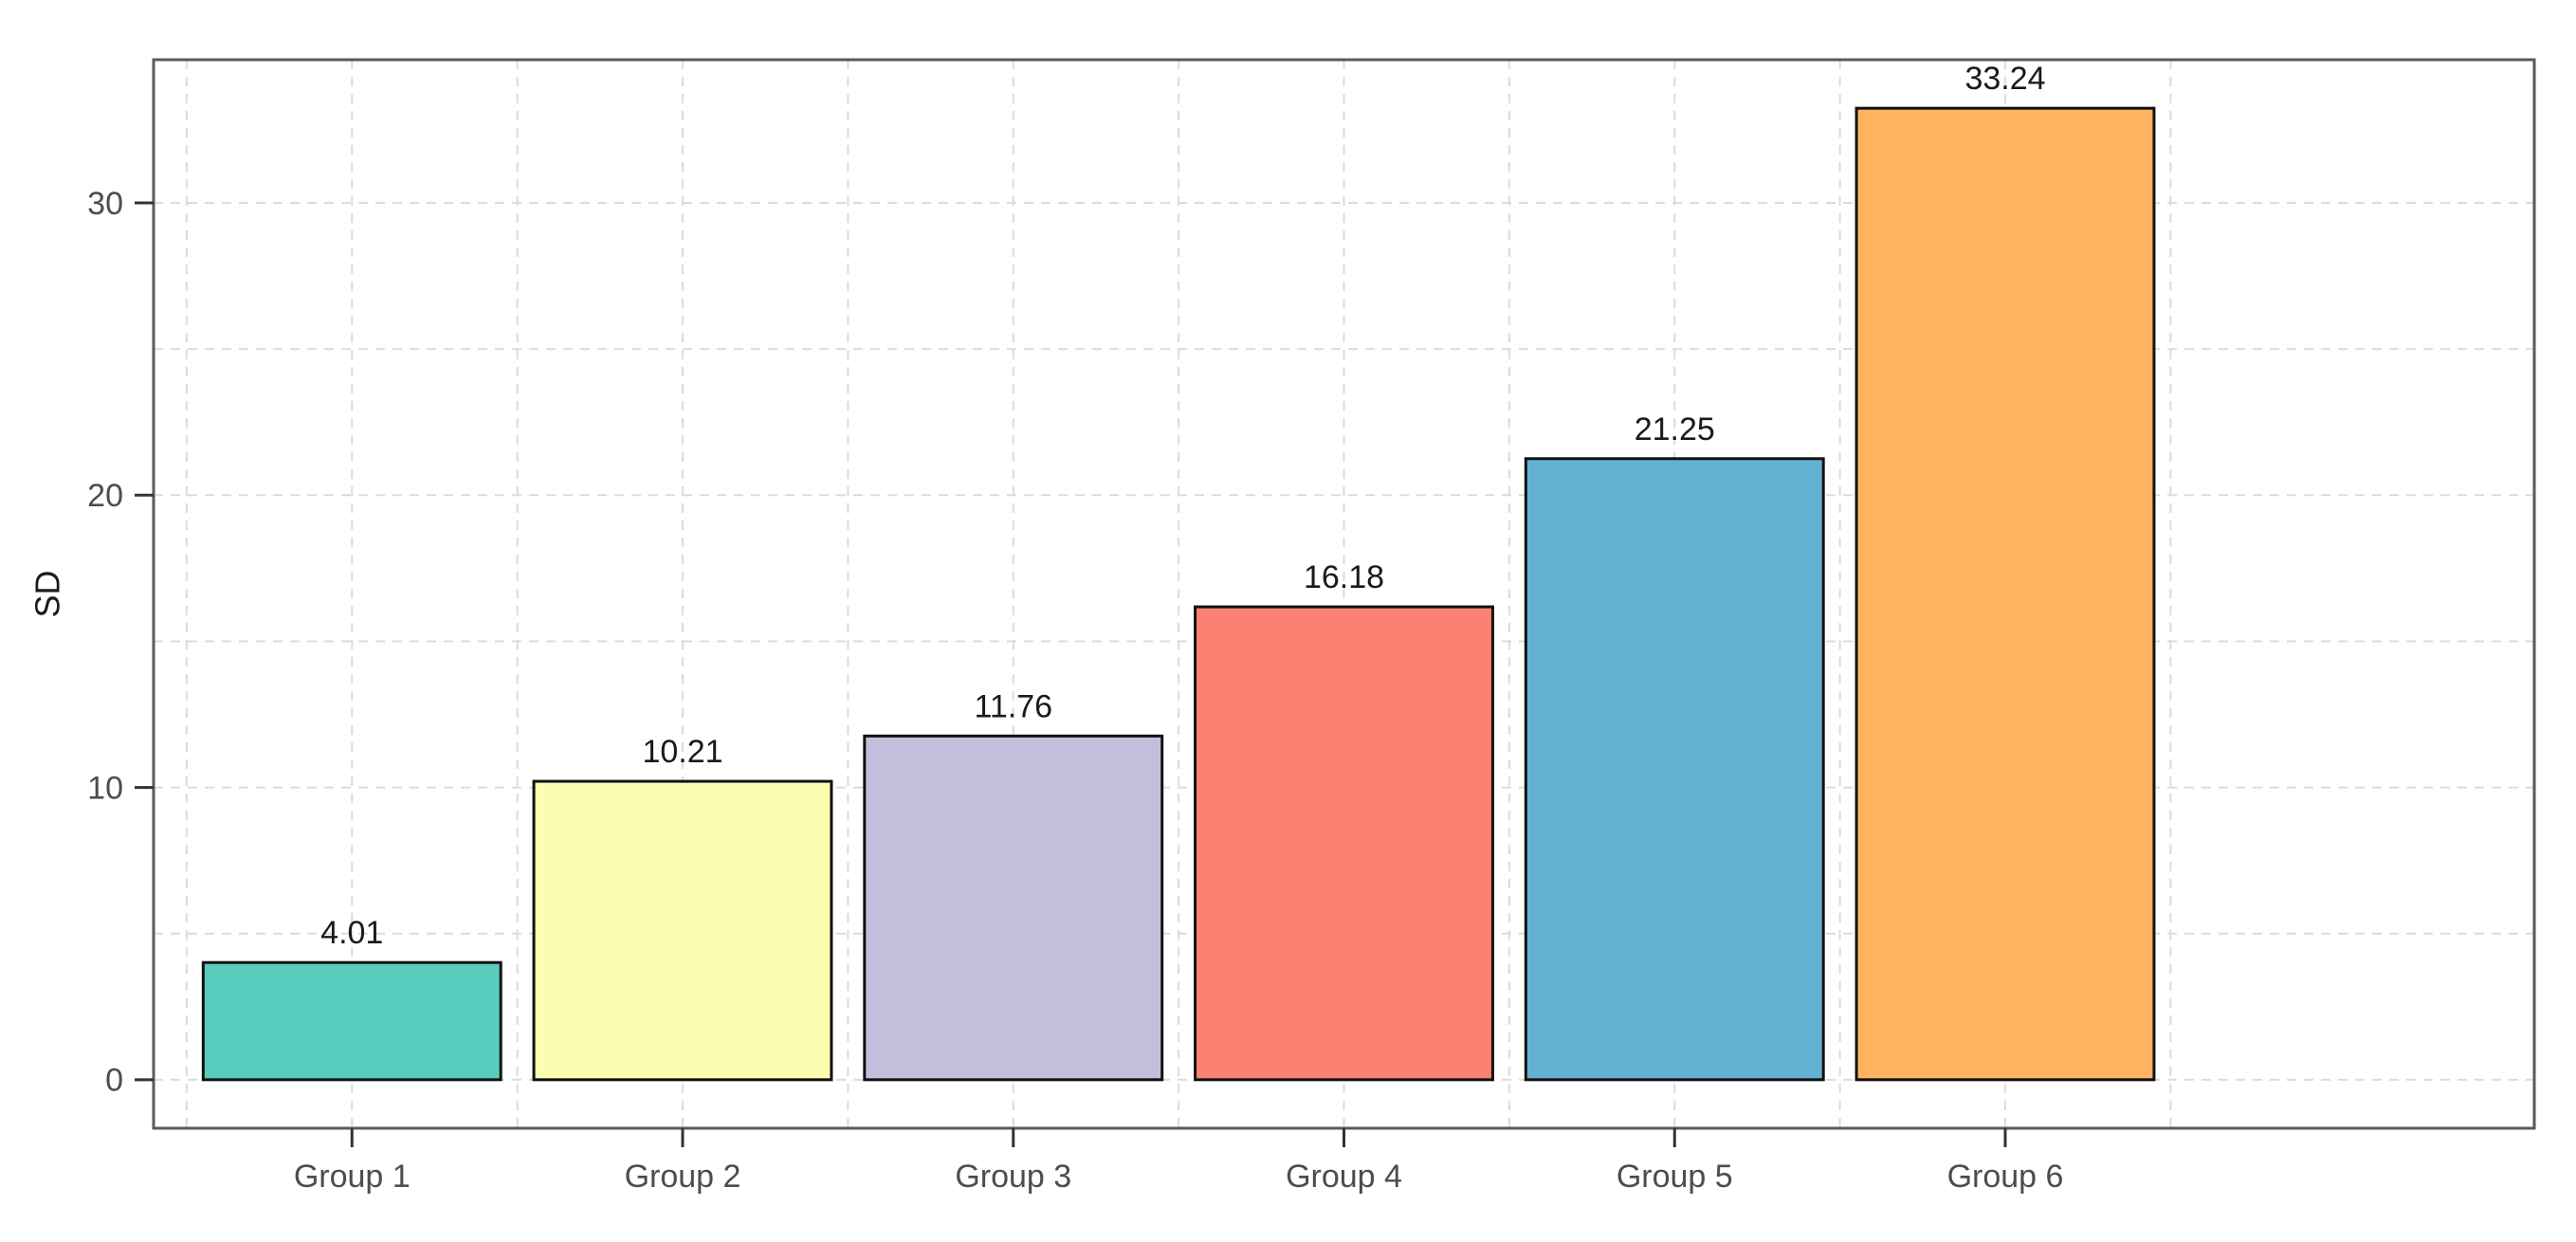 The width and height of the screenshot is (2576, 1242). I want to click on x-tick-label: Group 6, so click(2005, 1177).